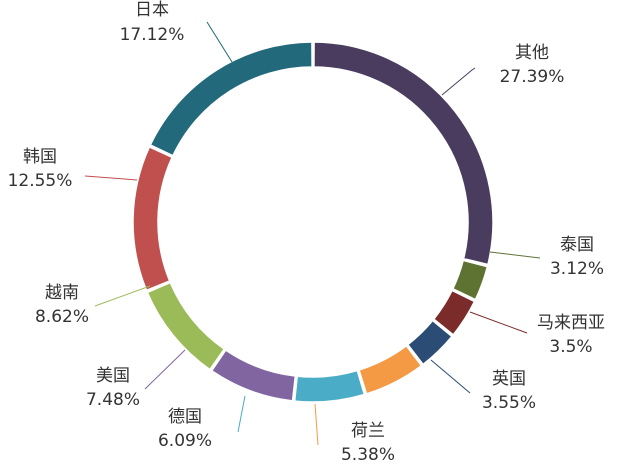  I want to click on slice-label-9: 日本, so click(152, 10).